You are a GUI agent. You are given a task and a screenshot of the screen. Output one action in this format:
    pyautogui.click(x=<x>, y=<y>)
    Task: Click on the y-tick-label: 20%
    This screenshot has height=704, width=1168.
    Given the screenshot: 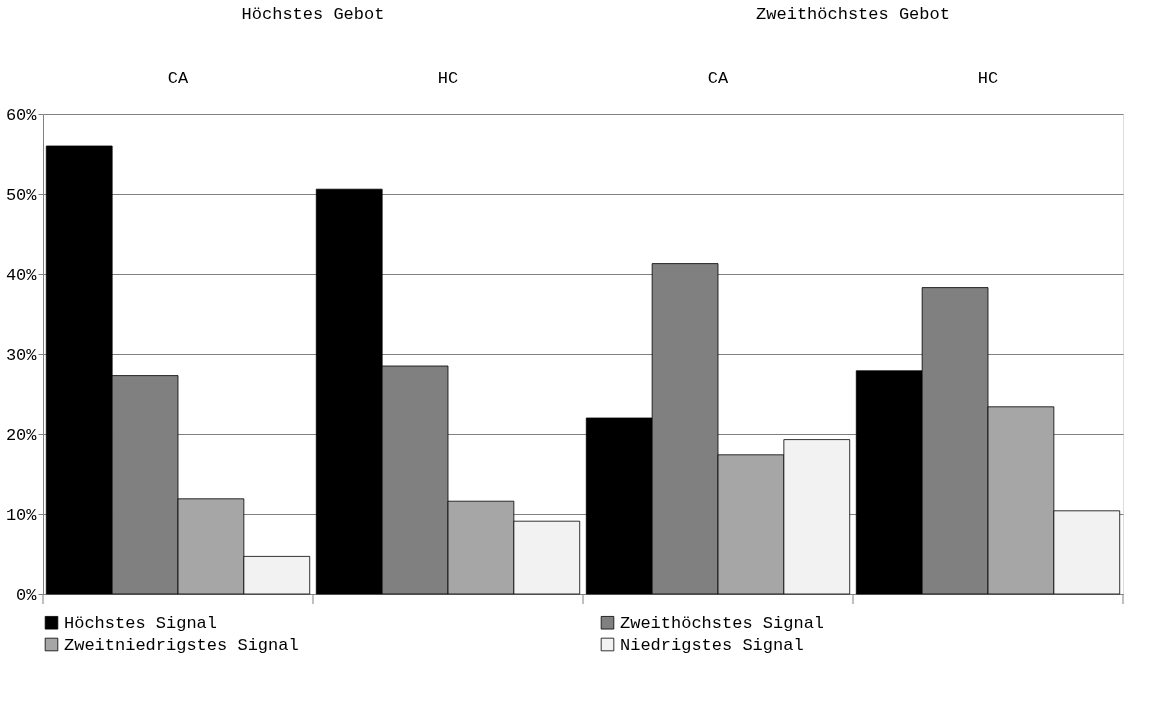 What is the action you would take?
    pyautogui.click(x=21, y=435)
    